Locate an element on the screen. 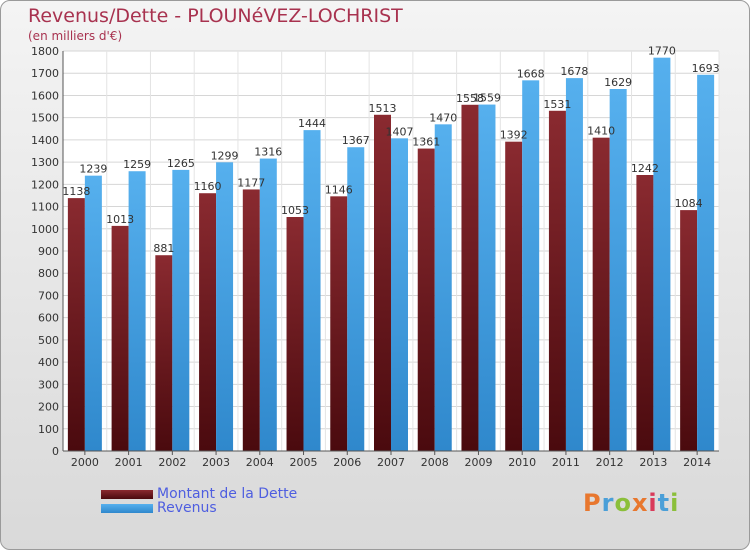  x-tick-label: 2014 is located at coordinates (697, 462).